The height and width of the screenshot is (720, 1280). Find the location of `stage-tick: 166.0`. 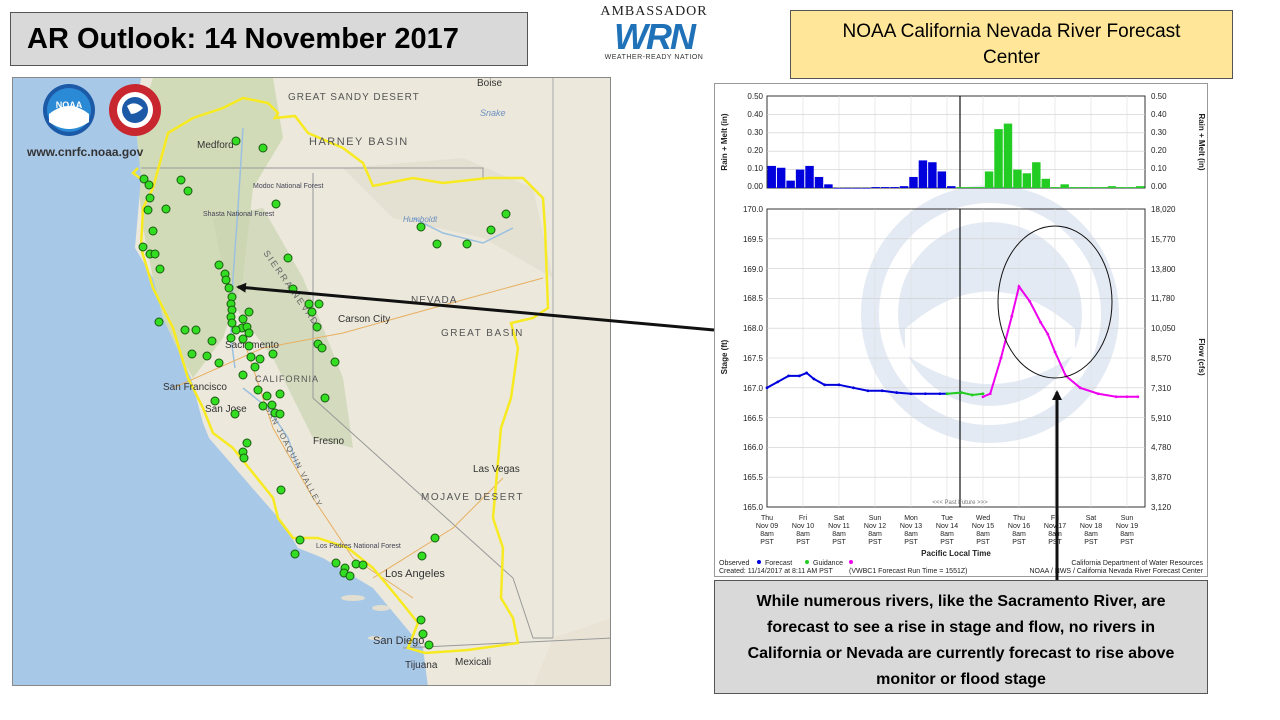

stage-tick: 166.0 is located at coordinates (753, 447).